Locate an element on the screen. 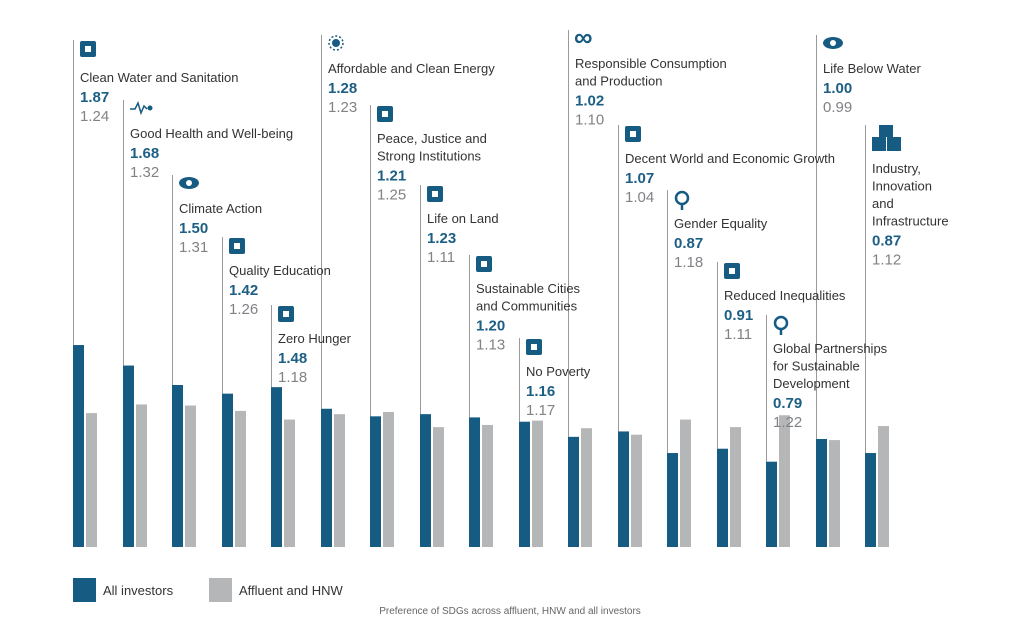  data-label-affluent-hnw: 1.22 is located at coordinates (787, 422).